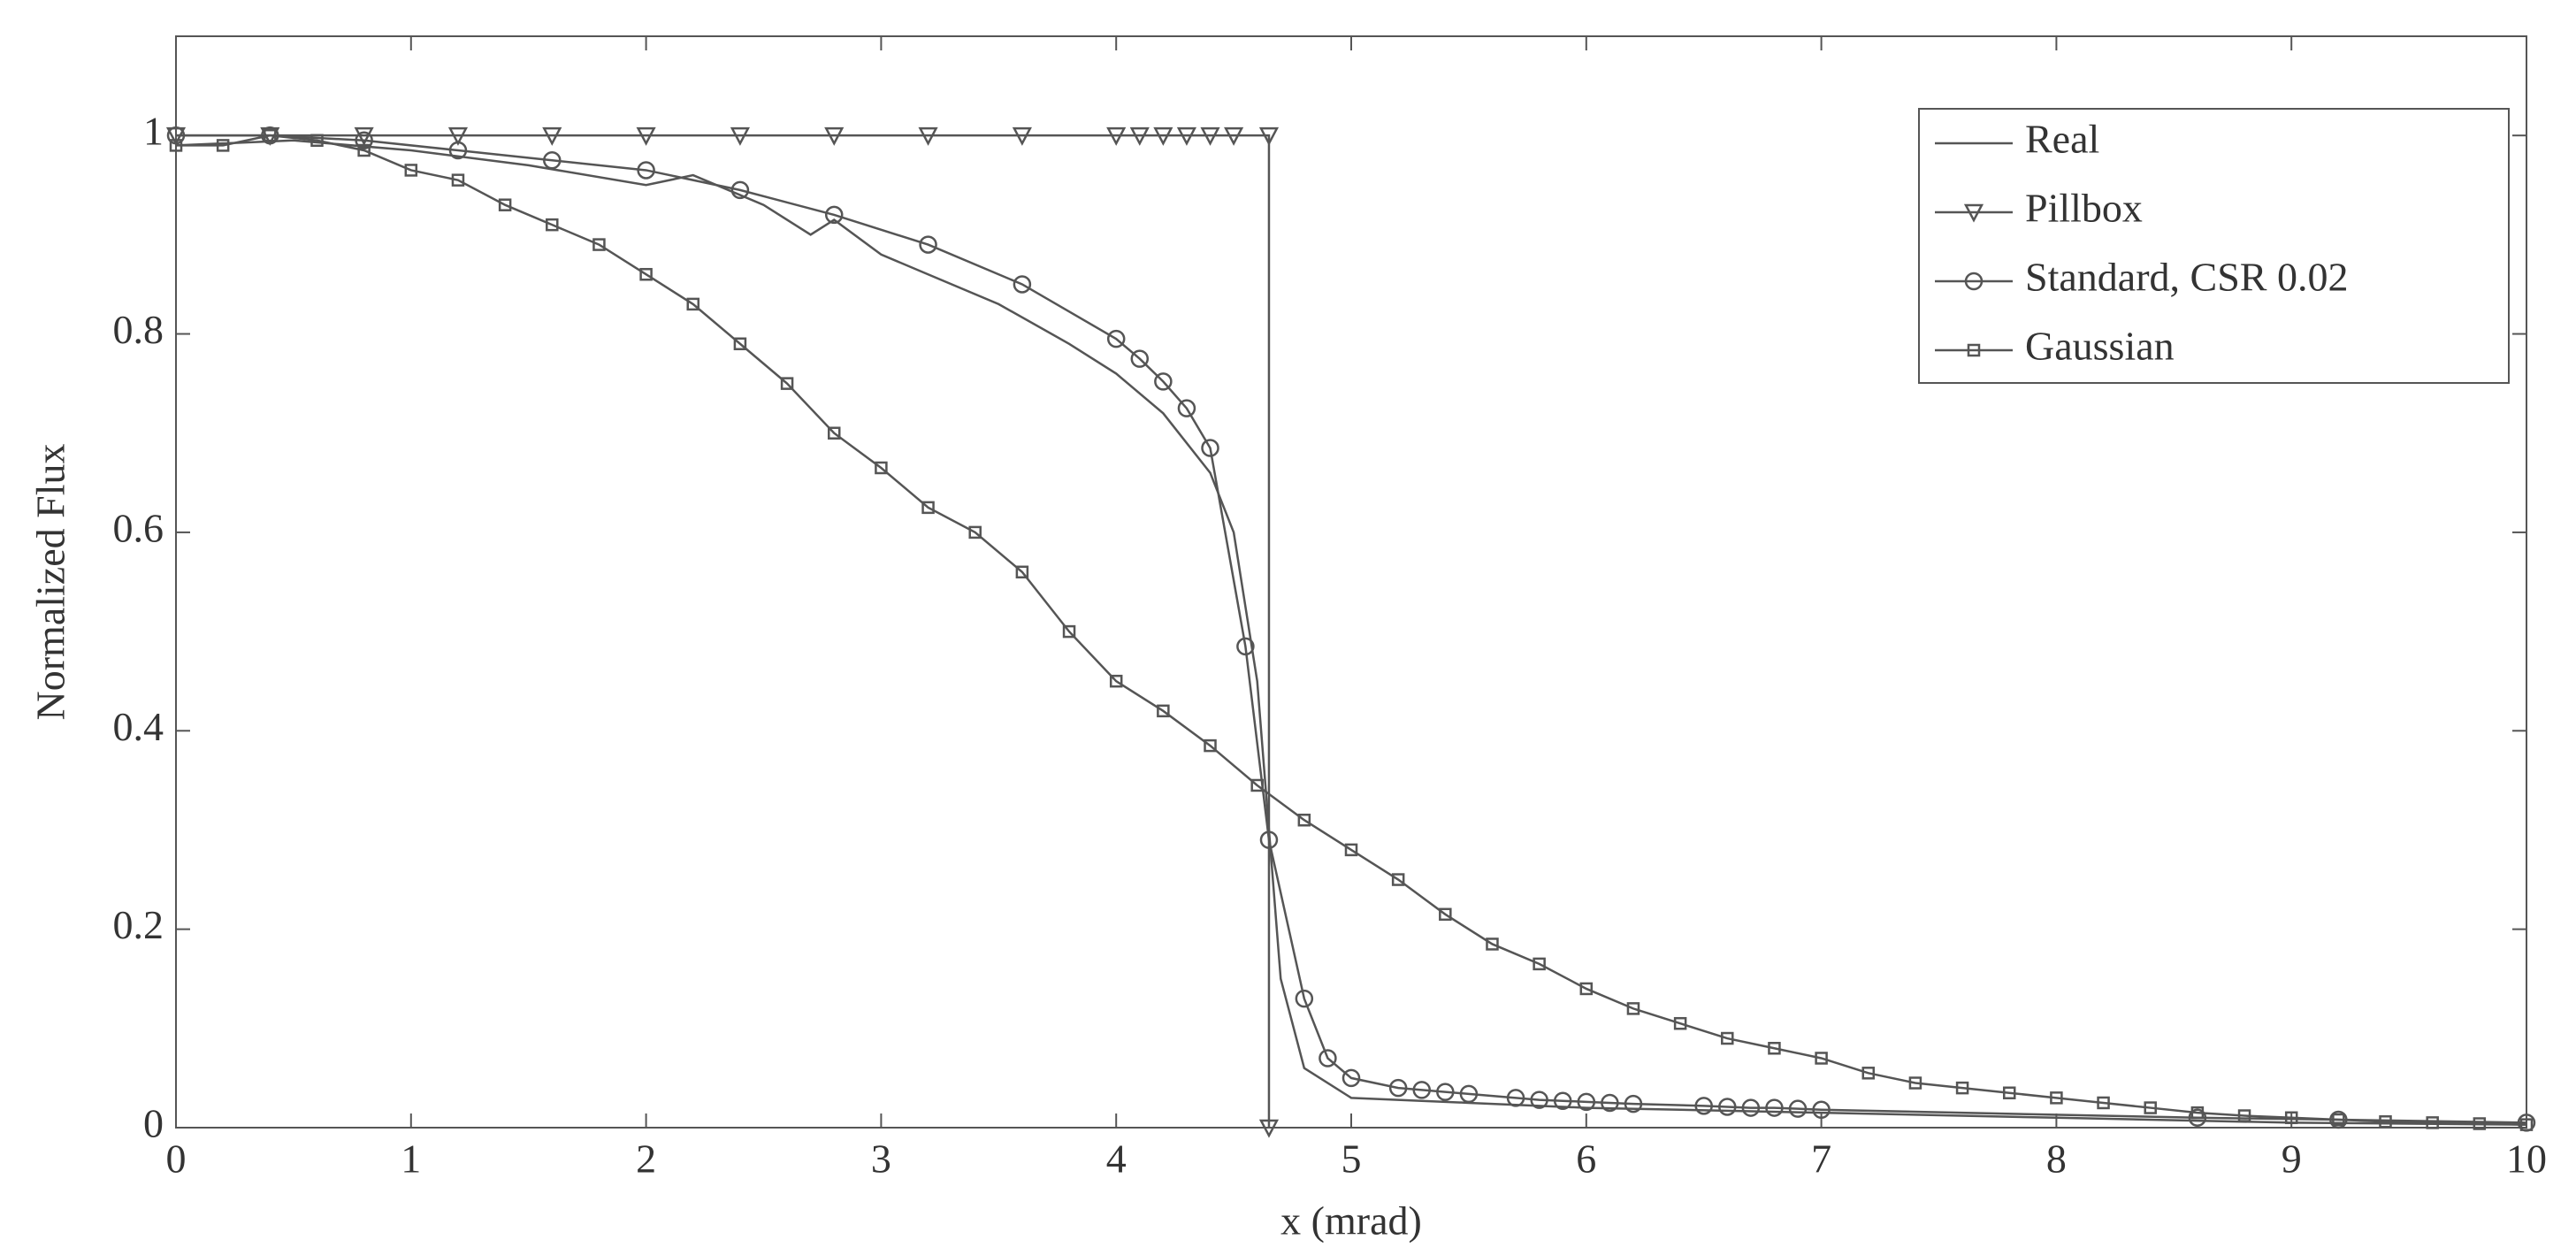  Describe the element at coordinates (1116, 1159) in the screenshot. I see `x-tick-label: 4` at that location.